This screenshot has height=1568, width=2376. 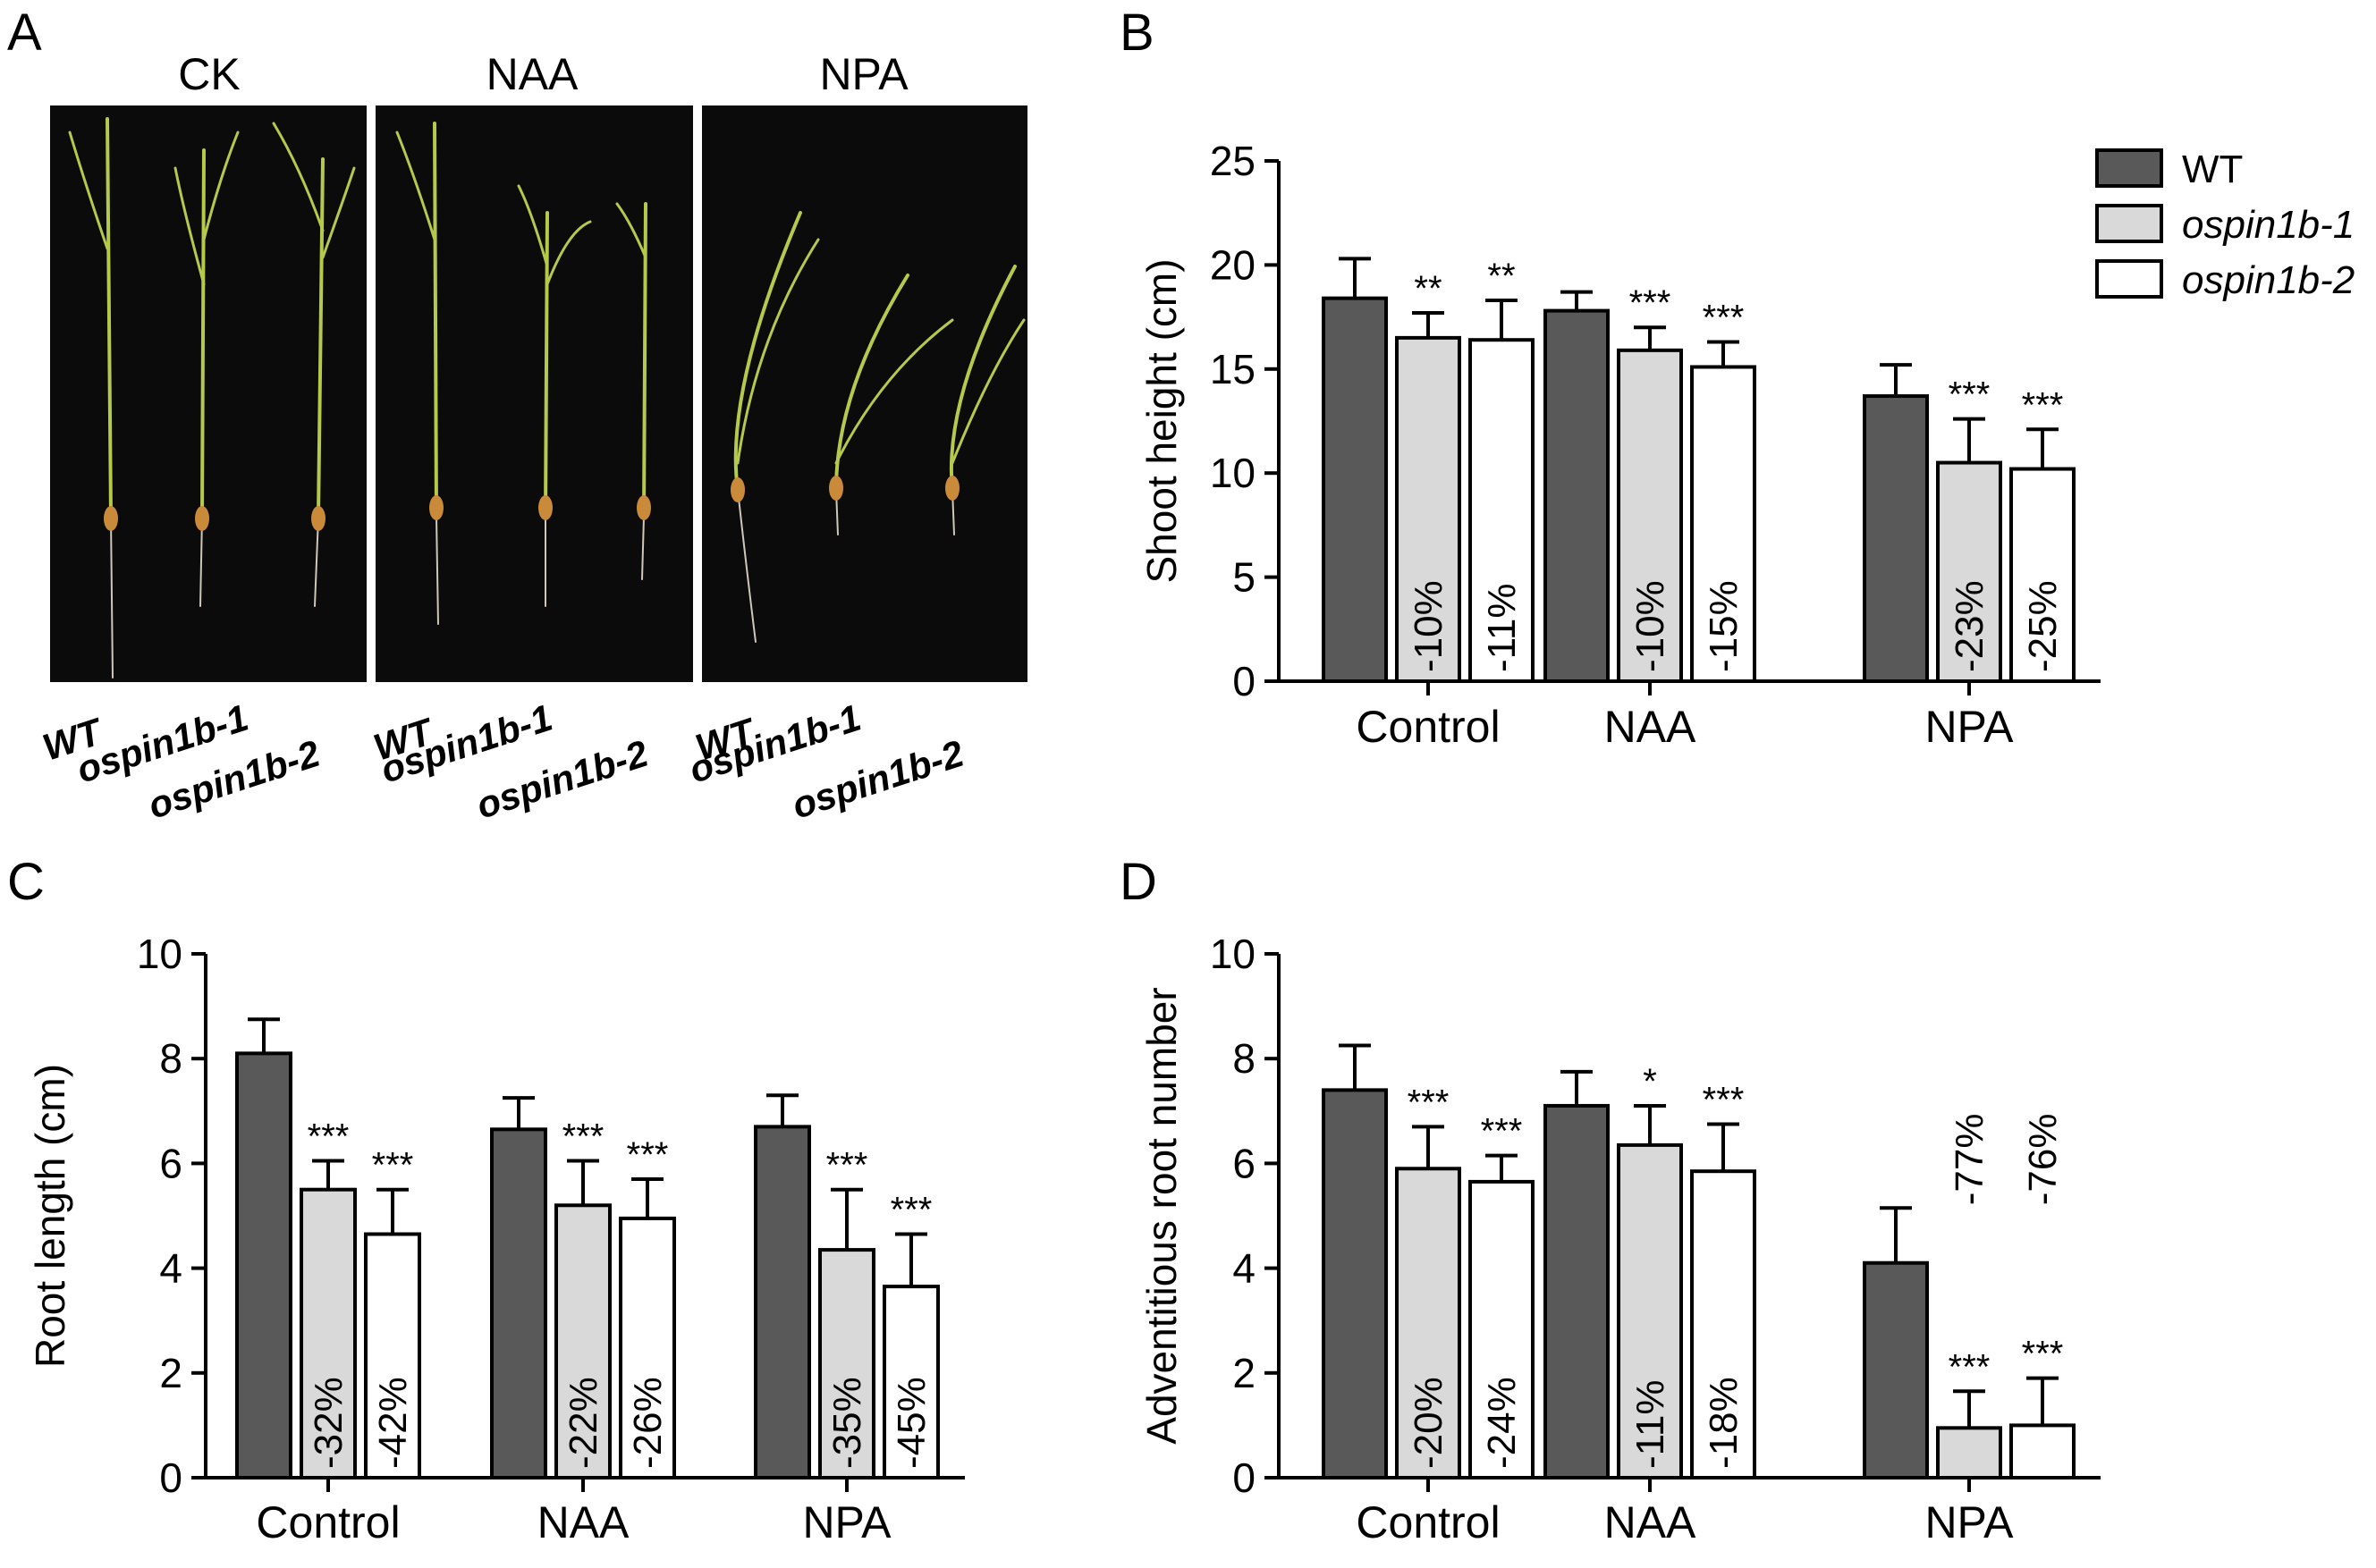 I want to click on seedlings-npa, so click(x=878, y=427).